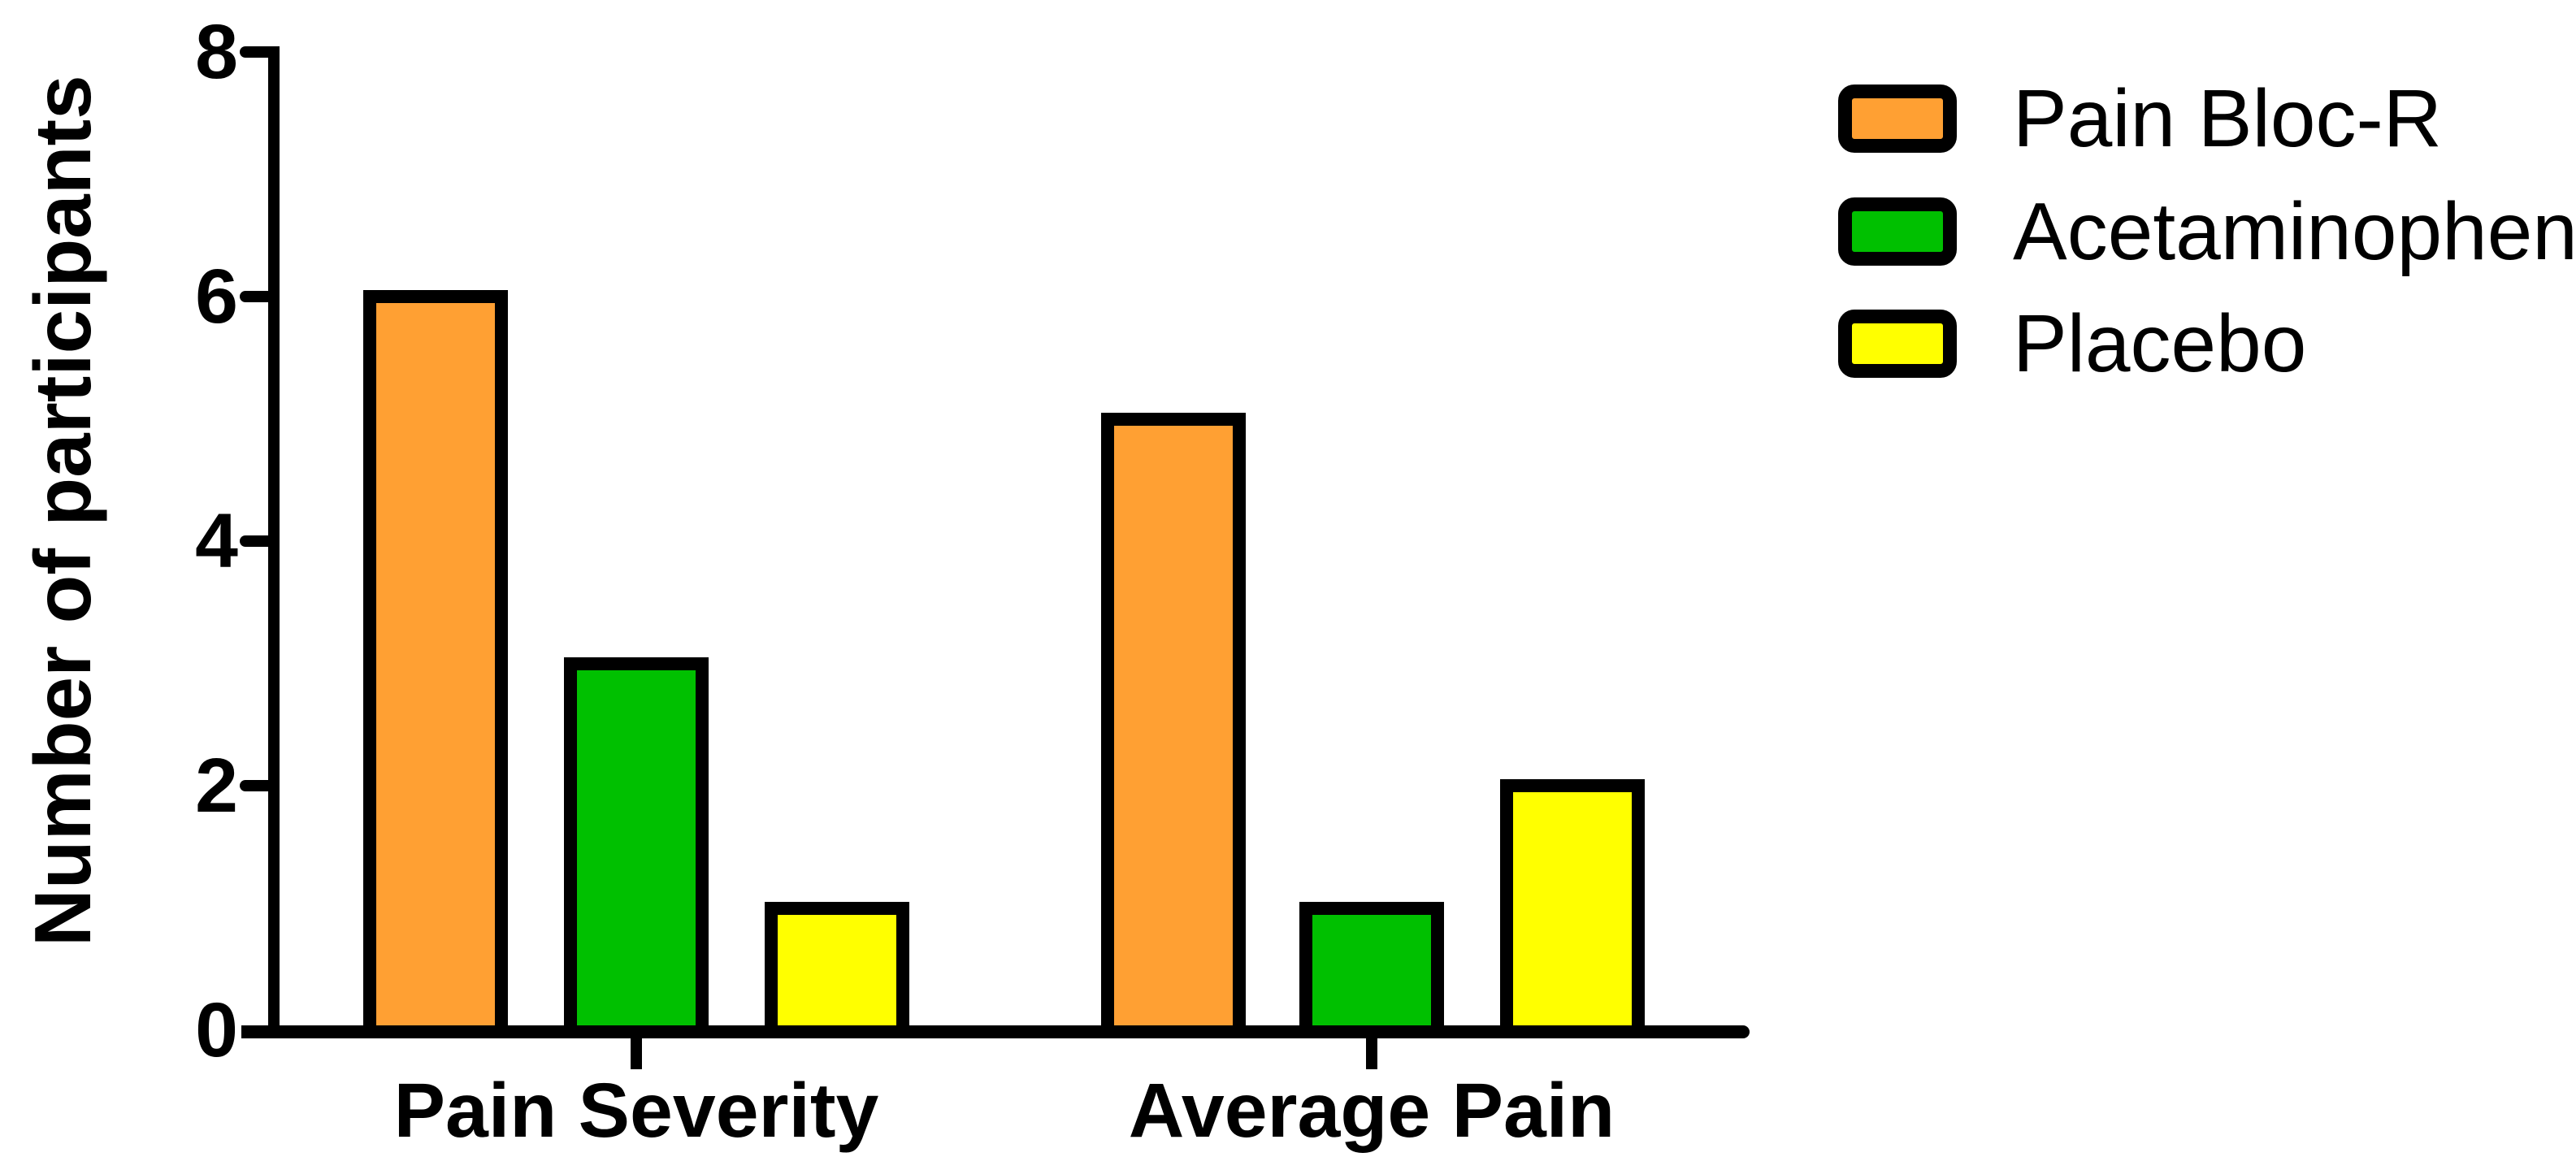 The width and height of the screenshot is (2576, 1170). What do you see at coordinates (2294, 232) in the screenshot?
I see `legend-label: Acetaminophen` at bounding box center [2294, 232].